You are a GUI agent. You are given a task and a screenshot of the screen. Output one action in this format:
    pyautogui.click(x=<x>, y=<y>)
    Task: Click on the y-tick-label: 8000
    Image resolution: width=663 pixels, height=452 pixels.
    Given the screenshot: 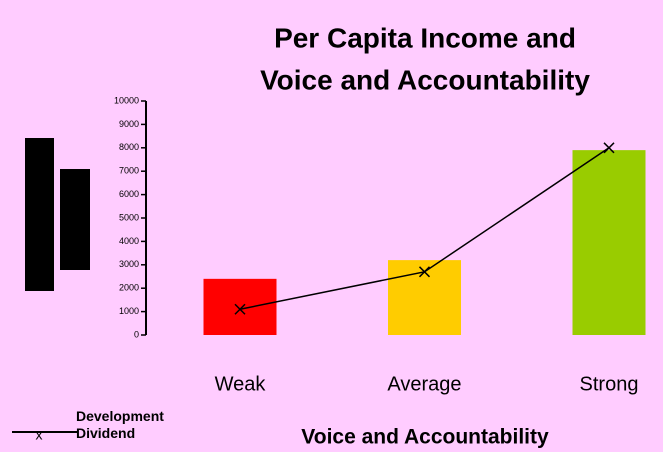 What is the action you would take?
    pyautogui.click(x=129, y=147)
    